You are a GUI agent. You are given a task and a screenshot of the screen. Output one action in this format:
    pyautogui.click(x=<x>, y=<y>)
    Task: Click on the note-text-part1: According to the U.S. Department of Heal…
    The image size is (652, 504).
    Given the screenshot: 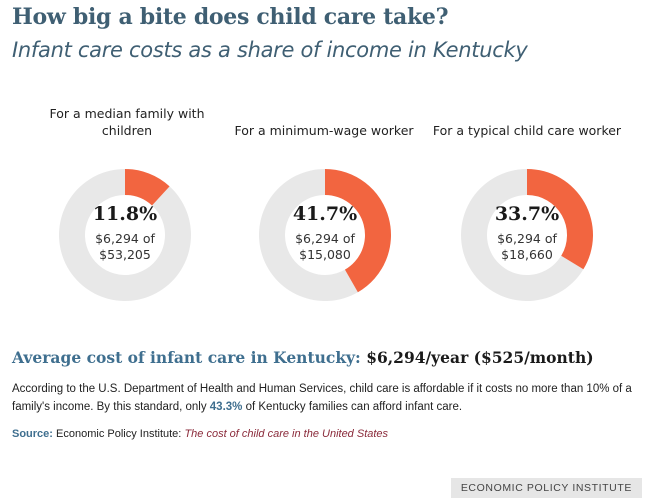 What is the action you would take?
    pyautogui.click(x=322, y=398)
    